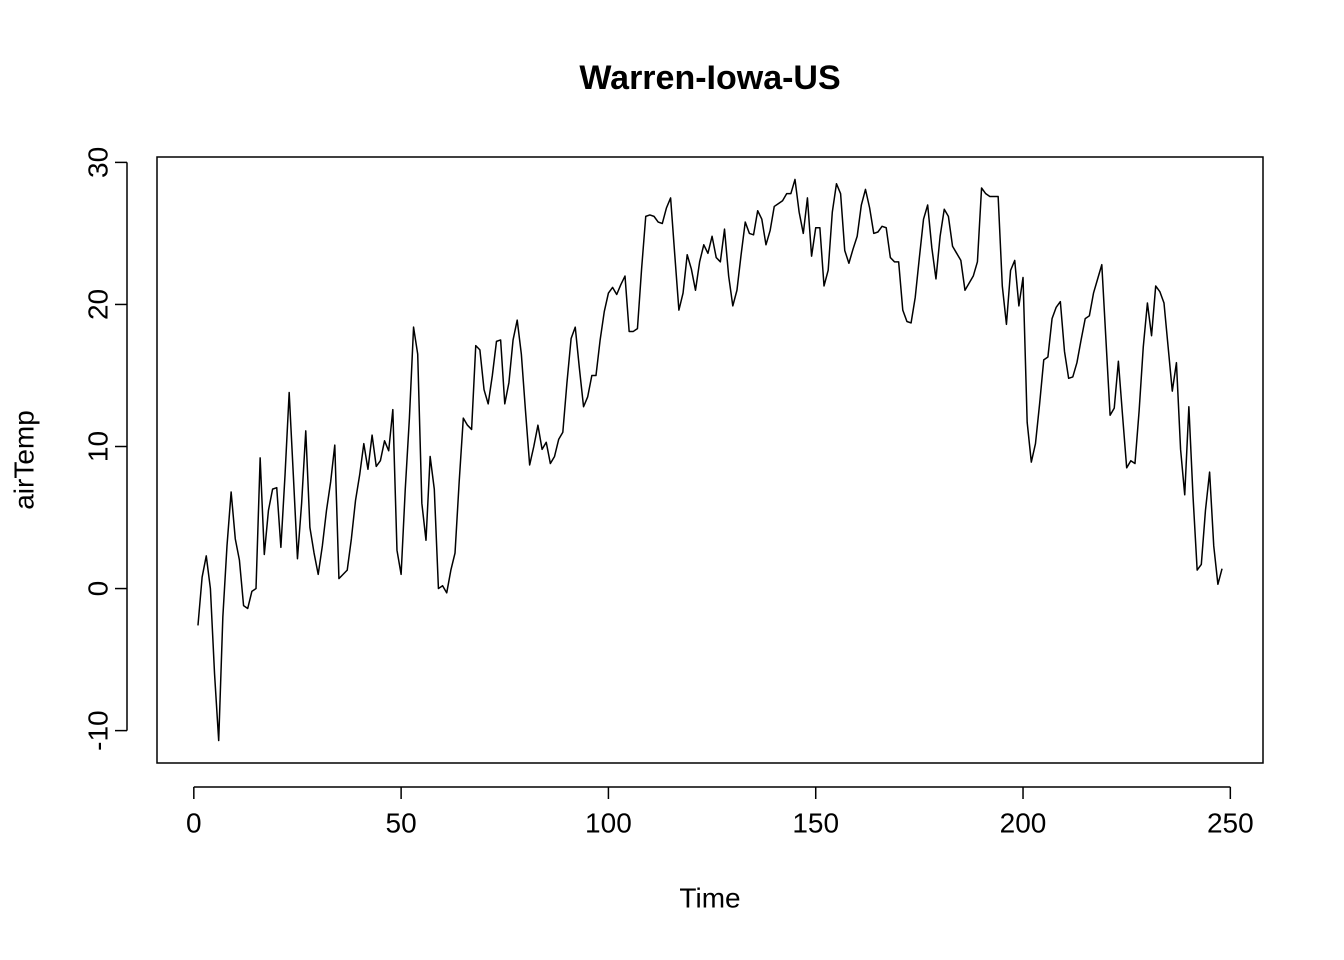 The image size is (1344, 960). I want to click on x-tick-label: 250, so click(1230, 822).